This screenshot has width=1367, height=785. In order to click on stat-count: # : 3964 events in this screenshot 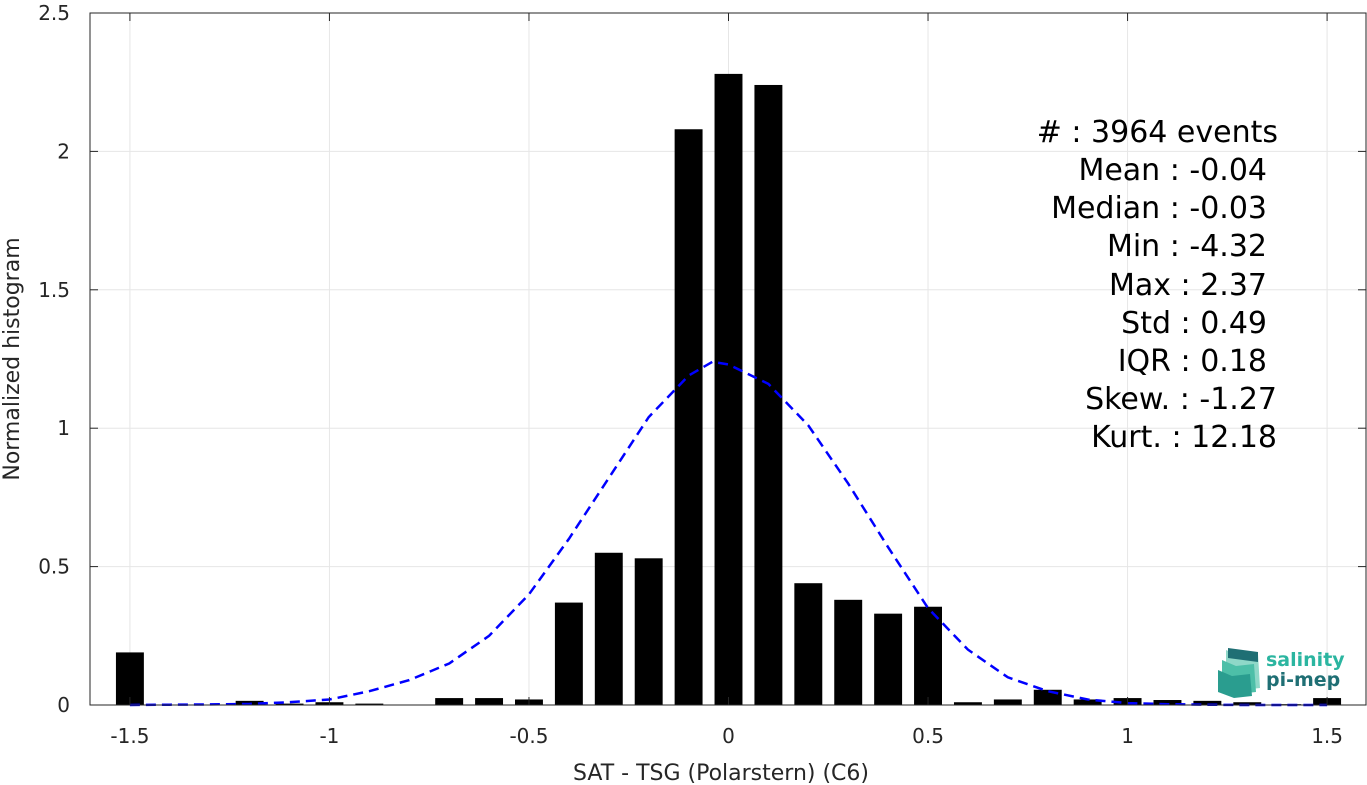, I will do `click(1157, 132)`.